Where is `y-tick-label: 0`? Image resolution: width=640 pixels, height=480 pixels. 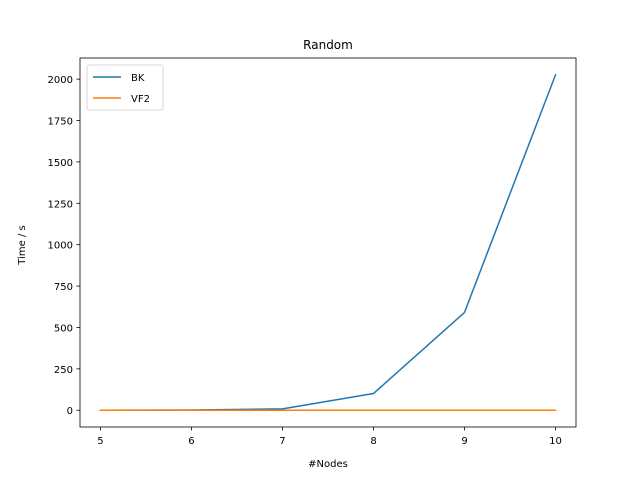
y-tick-label: 0 is located at coordinates (70, 411).